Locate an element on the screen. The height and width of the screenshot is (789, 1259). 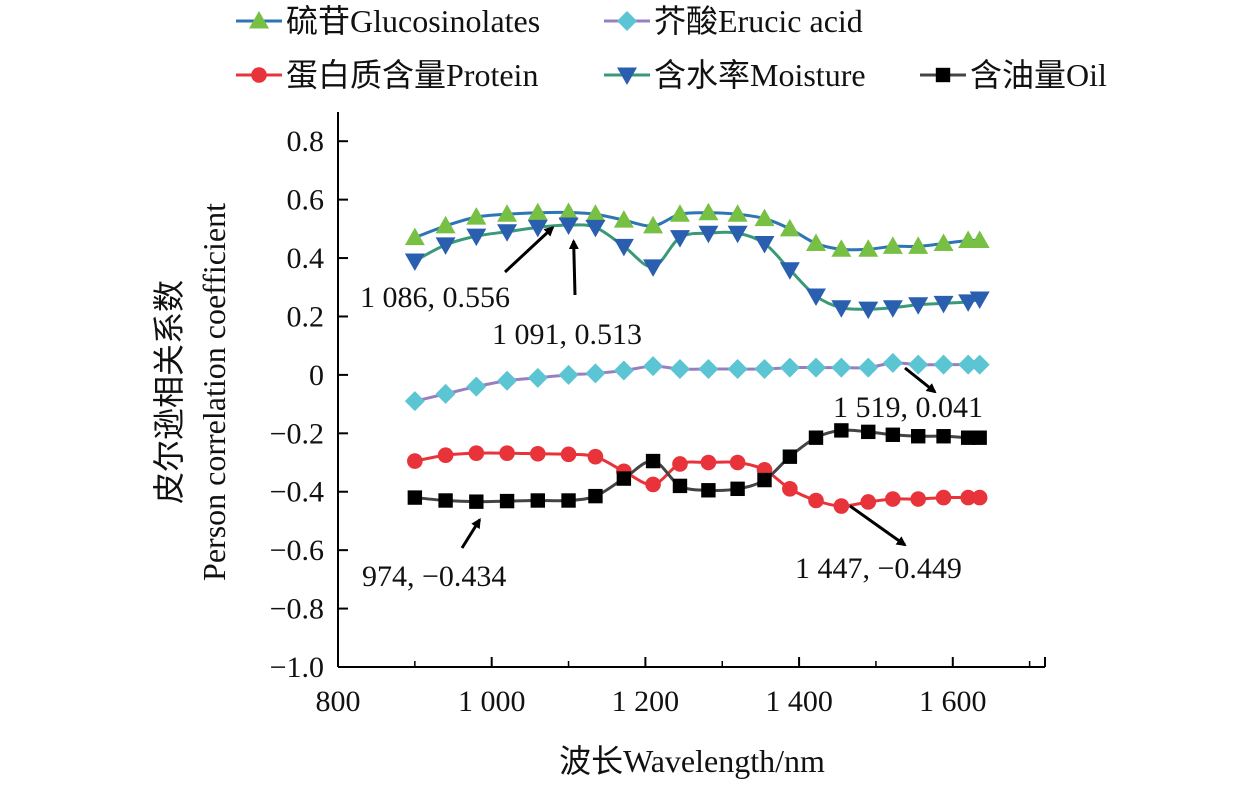
legend-label: 芥酸Erucic acid is located at coordinates (758, 21).